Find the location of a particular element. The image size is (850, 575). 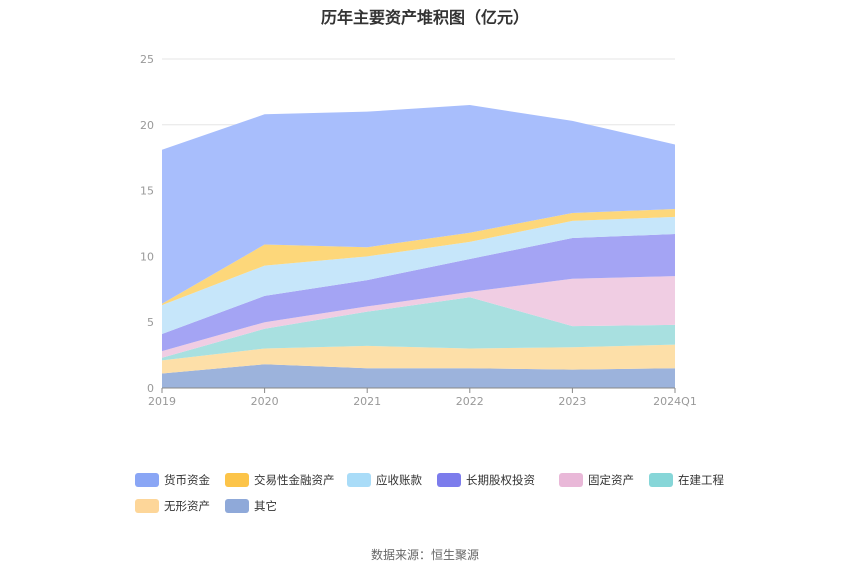

legend-label: 交易性金融资产 is located at coordinates (294, 480).